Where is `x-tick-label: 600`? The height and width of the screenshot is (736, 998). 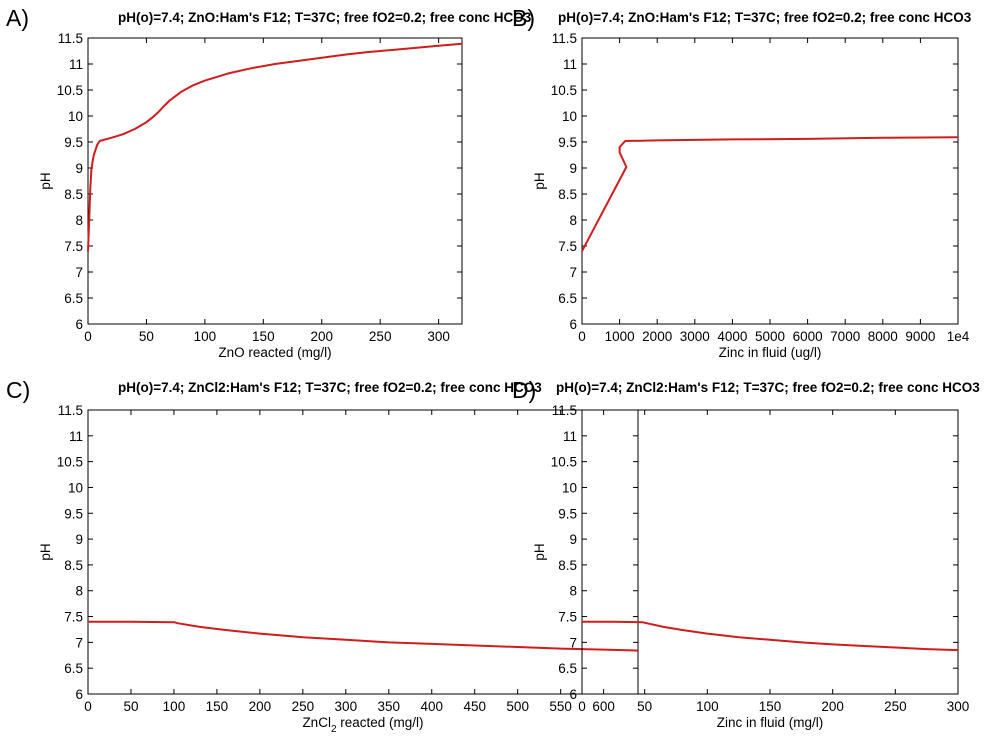 x-tick-label: 600 is located at coordinates (603, 706).